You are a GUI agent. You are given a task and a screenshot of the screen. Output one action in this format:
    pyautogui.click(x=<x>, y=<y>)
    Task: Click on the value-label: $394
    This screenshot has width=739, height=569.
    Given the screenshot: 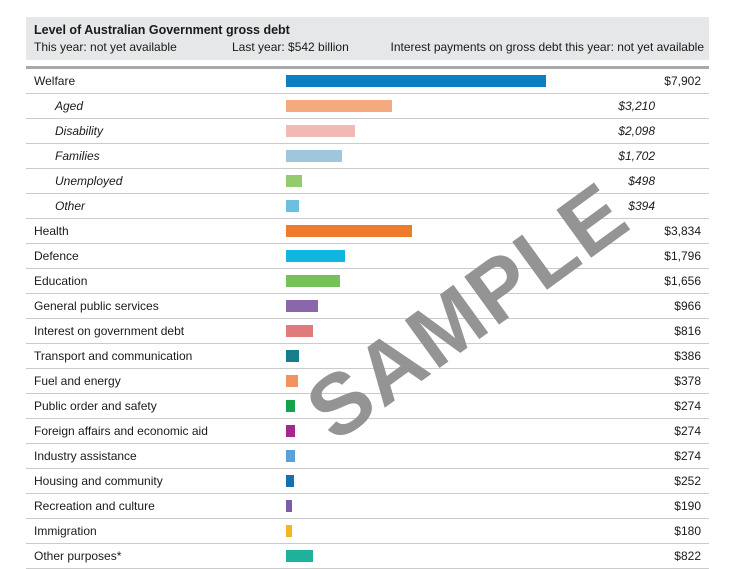 What is the action you would take?
    pyautogui.click(x=641, y=206)
    